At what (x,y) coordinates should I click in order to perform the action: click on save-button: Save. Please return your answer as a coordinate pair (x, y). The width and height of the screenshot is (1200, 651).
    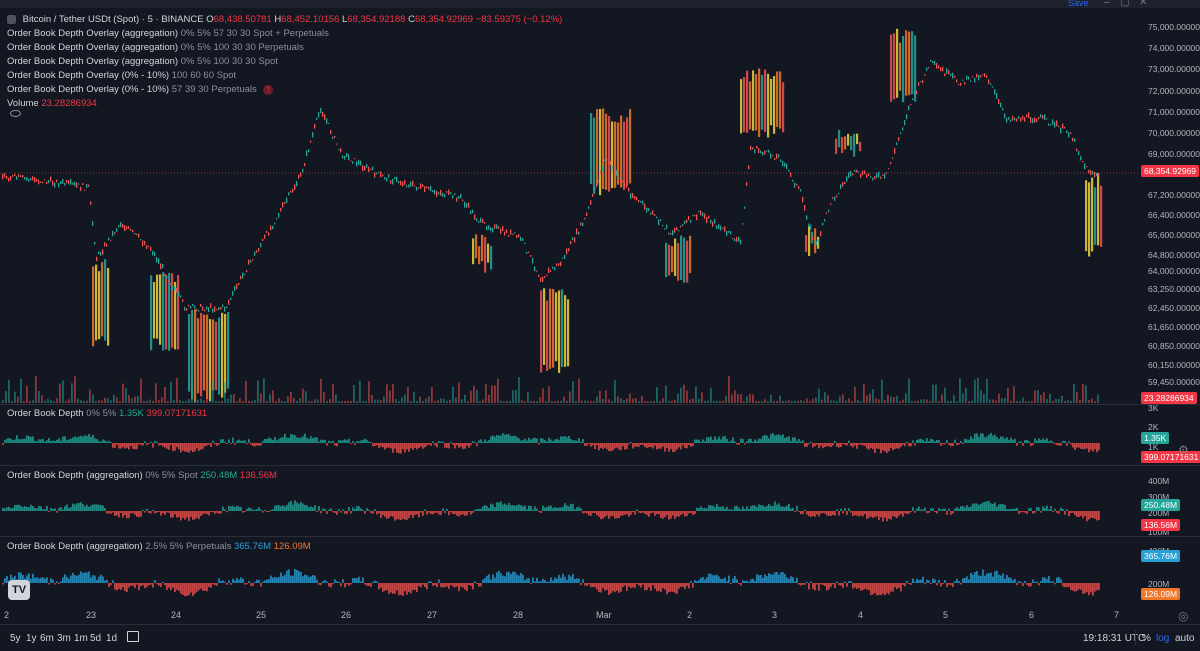
    Looking at the image, I should click on (1078, 4).